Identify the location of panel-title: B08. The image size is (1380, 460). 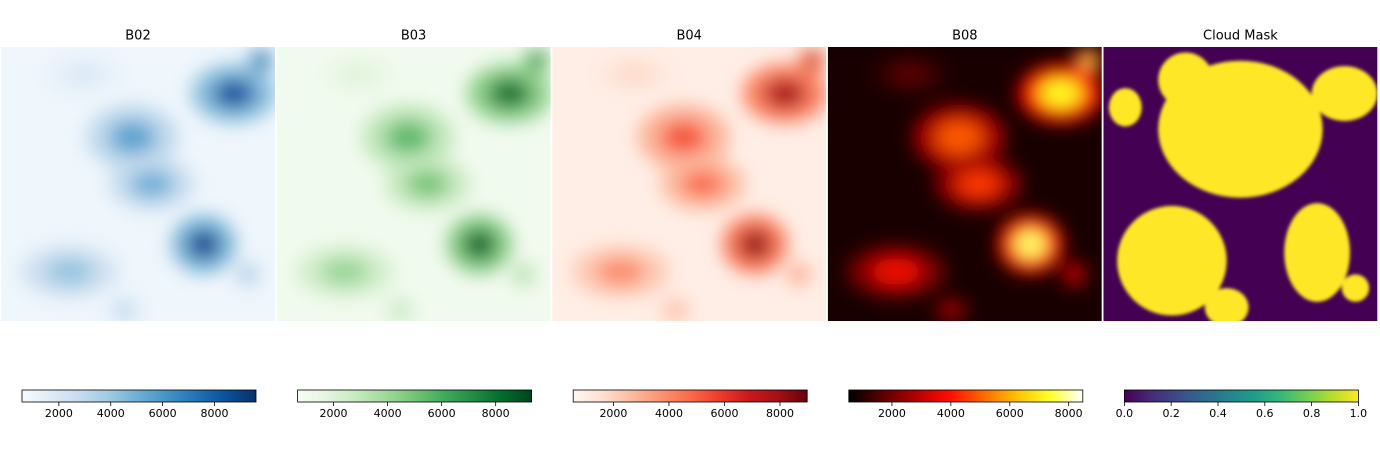
(964, 36).